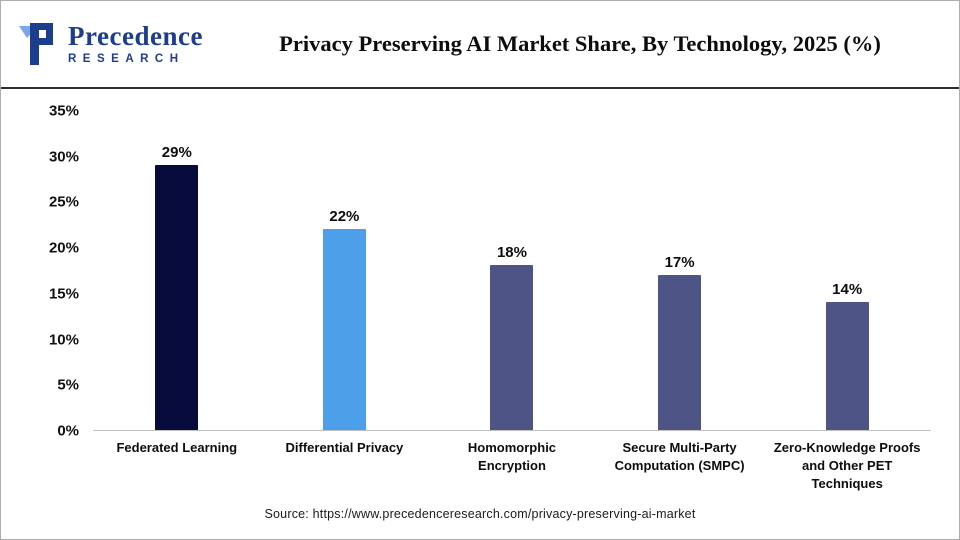 This screenshot has width=960, height=540. Describe the element at coordinates (679, 262) in the screenshot. I see `bar-value-label: 17%` at that location.